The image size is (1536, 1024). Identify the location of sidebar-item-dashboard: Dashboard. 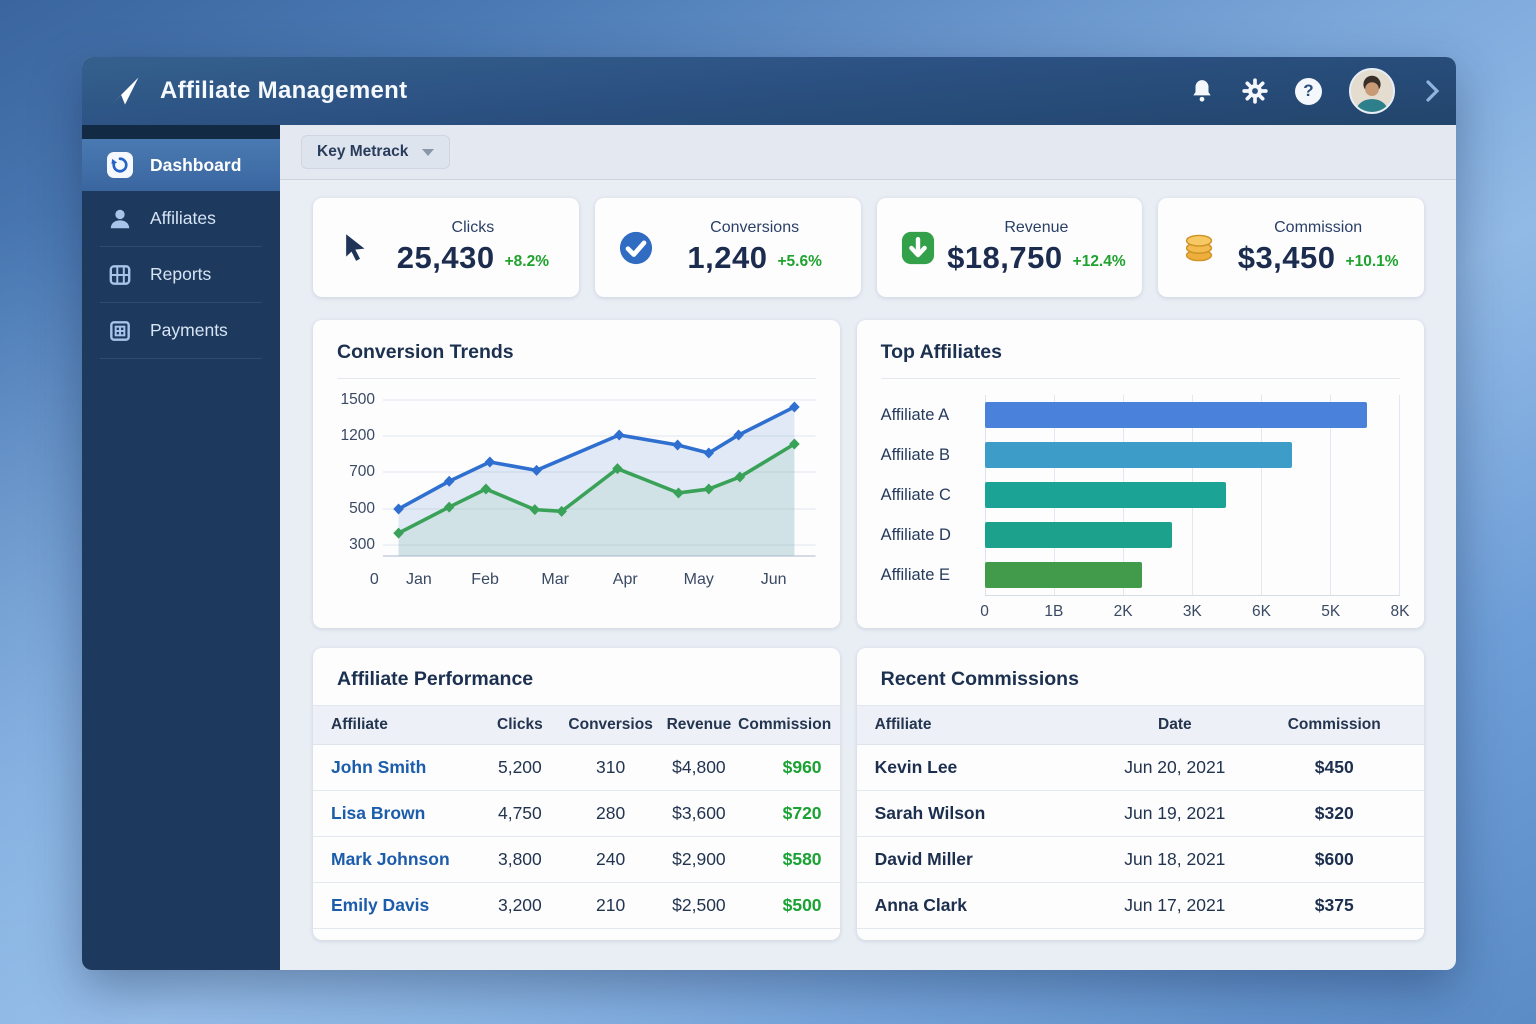
(181, 165).